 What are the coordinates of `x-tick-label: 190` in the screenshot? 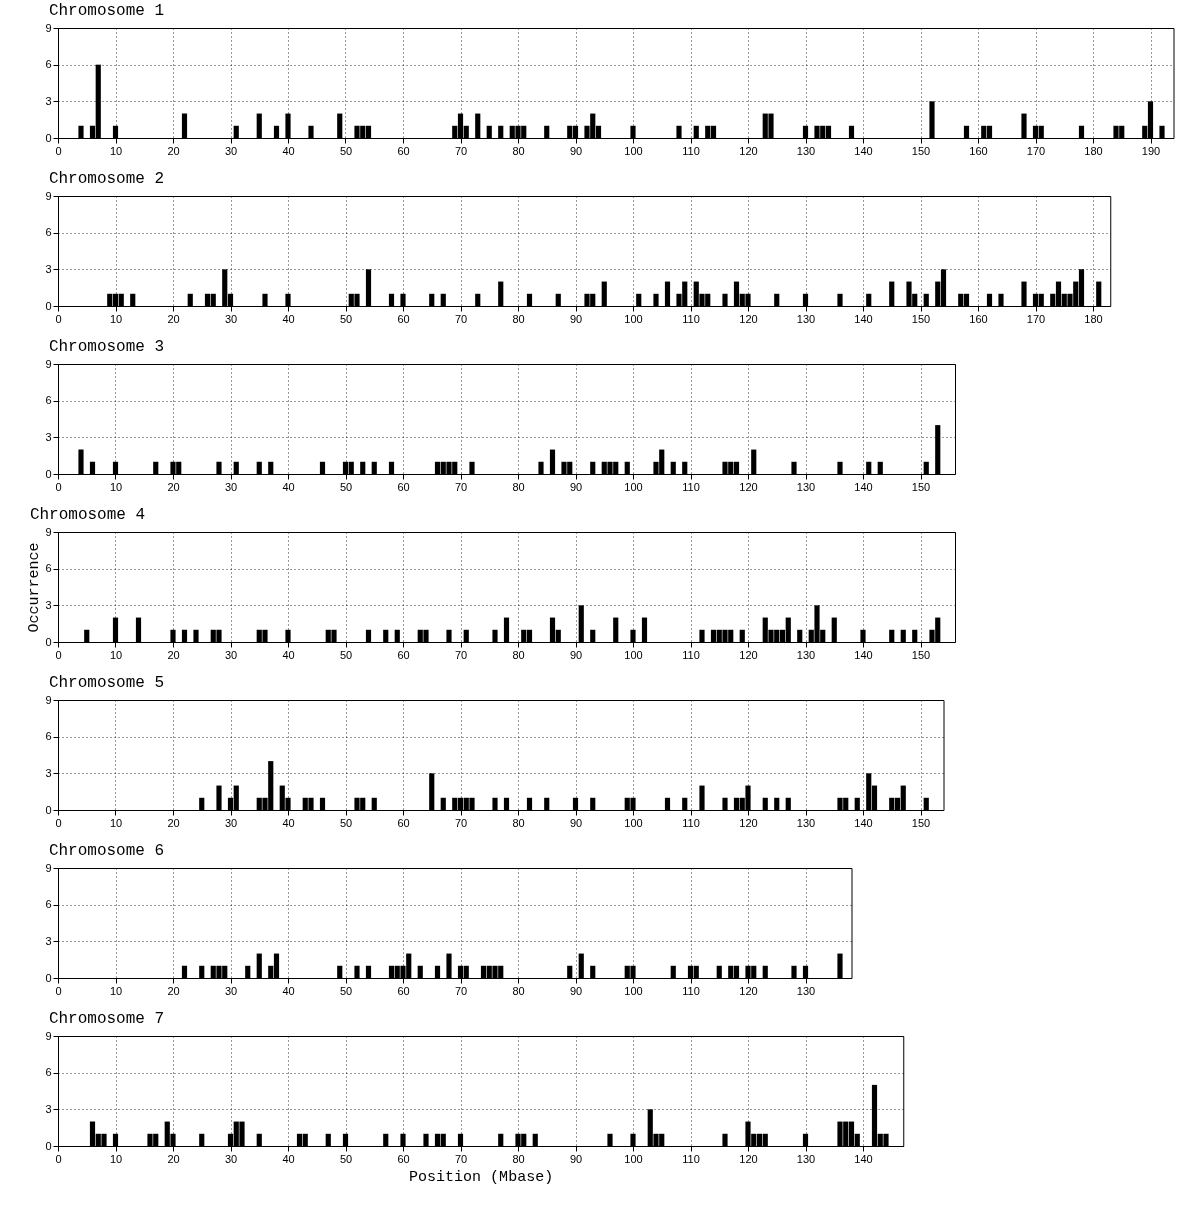 It's located at (1151, 150).